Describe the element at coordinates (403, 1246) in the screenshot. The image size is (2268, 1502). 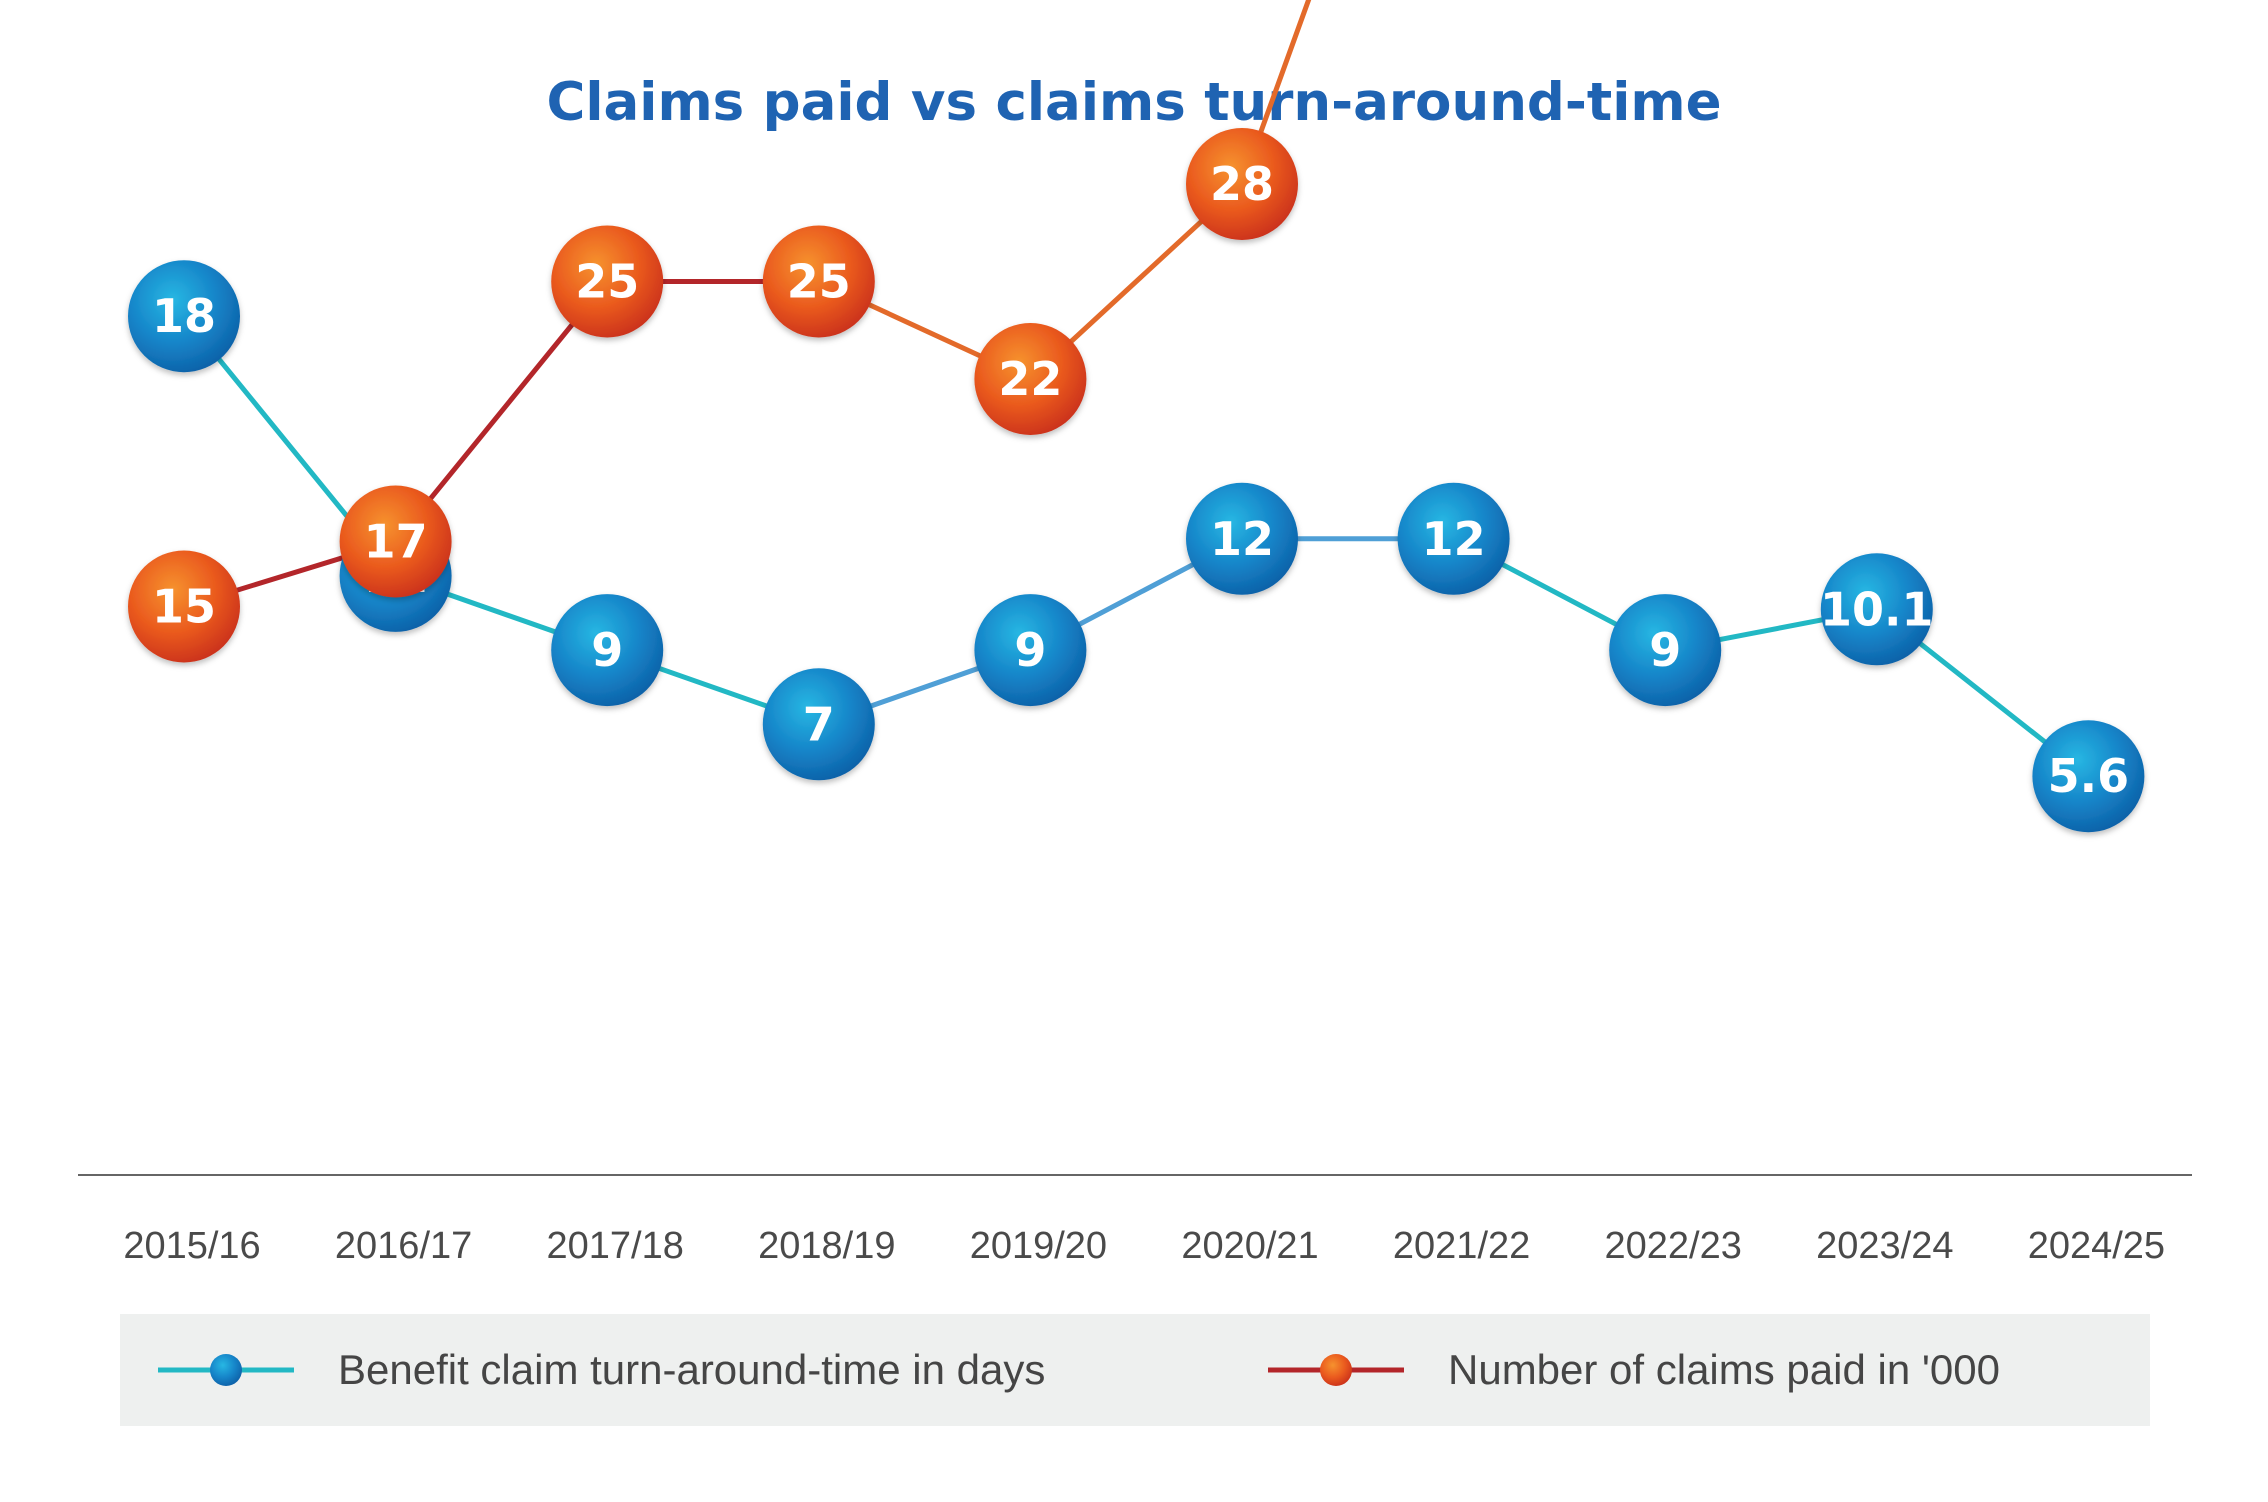
I see `x-tick-label: 2016/17` at that location.